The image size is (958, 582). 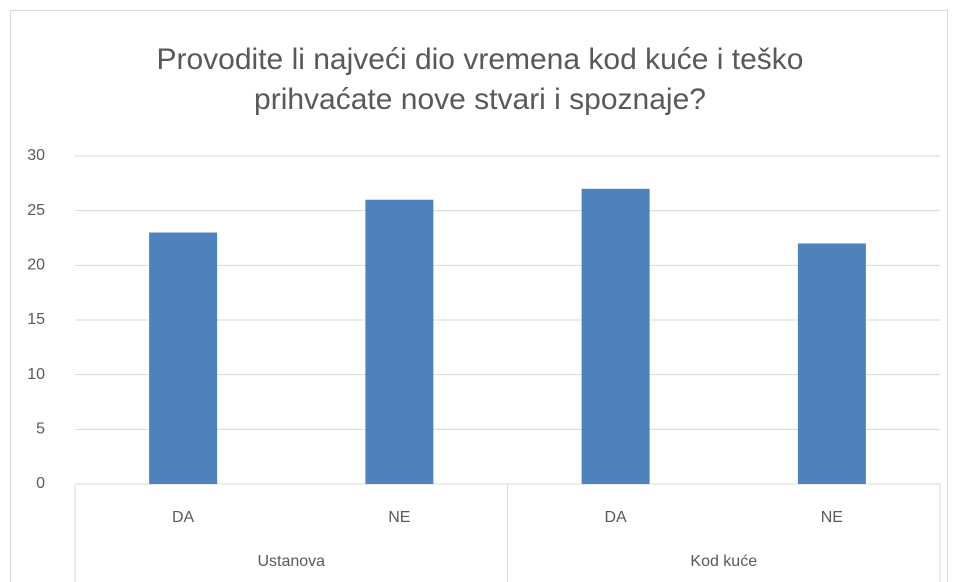 What do you see at coordinates (36, 374) in the screenshot?
I see `y-tick-label: 10` at bounding box center [36, 374].